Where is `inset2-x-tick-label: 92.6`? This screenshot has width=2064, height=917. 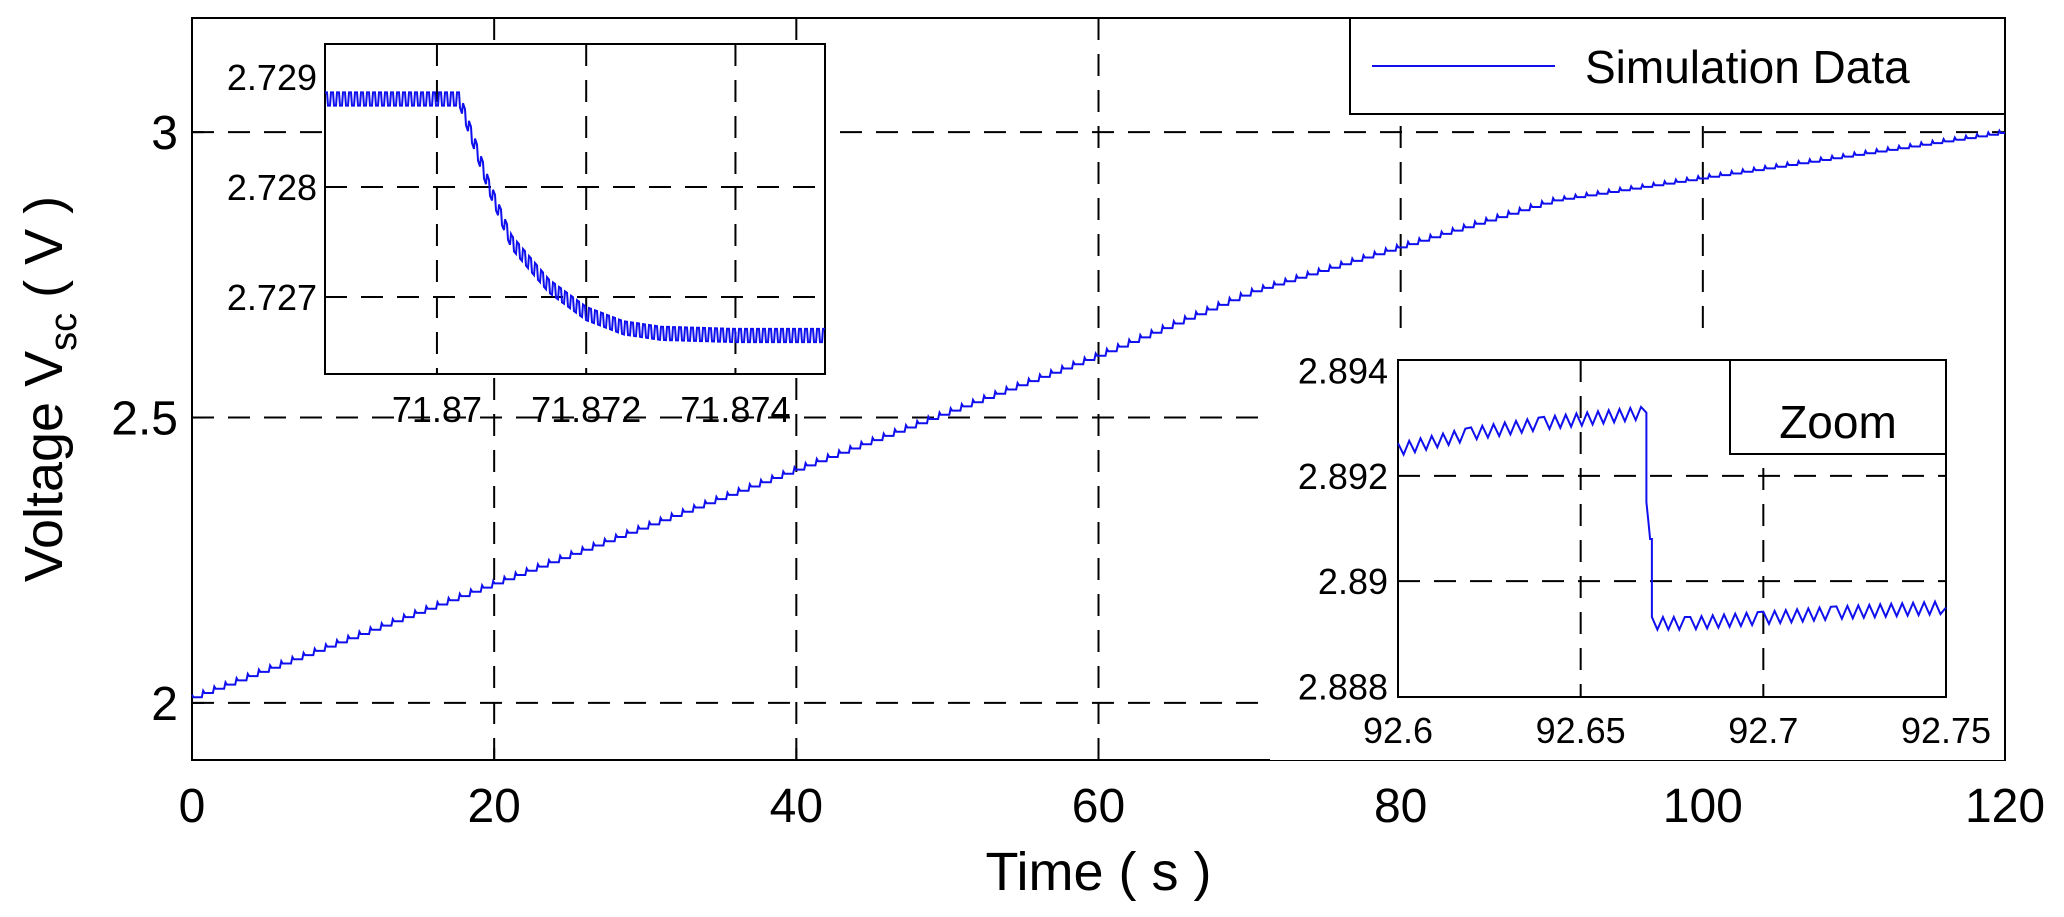
inset2-x-tick-label: 92.6 is located at coordinates (1398, 730).